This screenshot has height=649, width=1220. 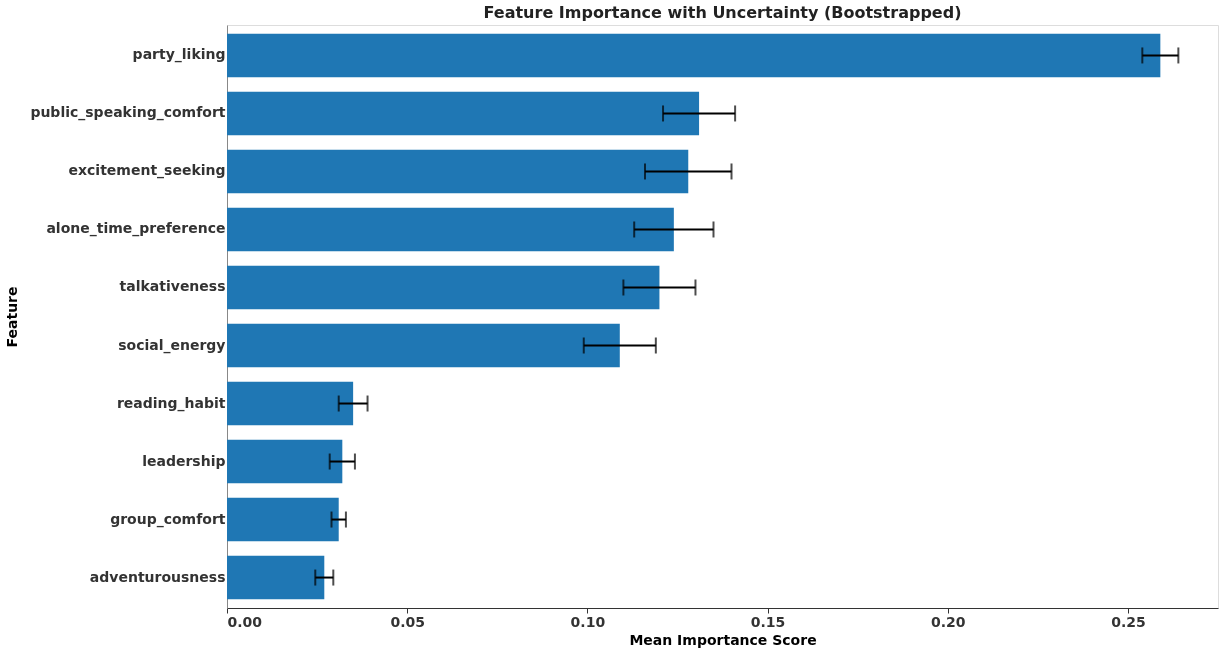 What do you see at coordinates (147, 171) in the screenshot?
I see `y-tick-label: excitement_seeking` at bounding box center [147, 171].